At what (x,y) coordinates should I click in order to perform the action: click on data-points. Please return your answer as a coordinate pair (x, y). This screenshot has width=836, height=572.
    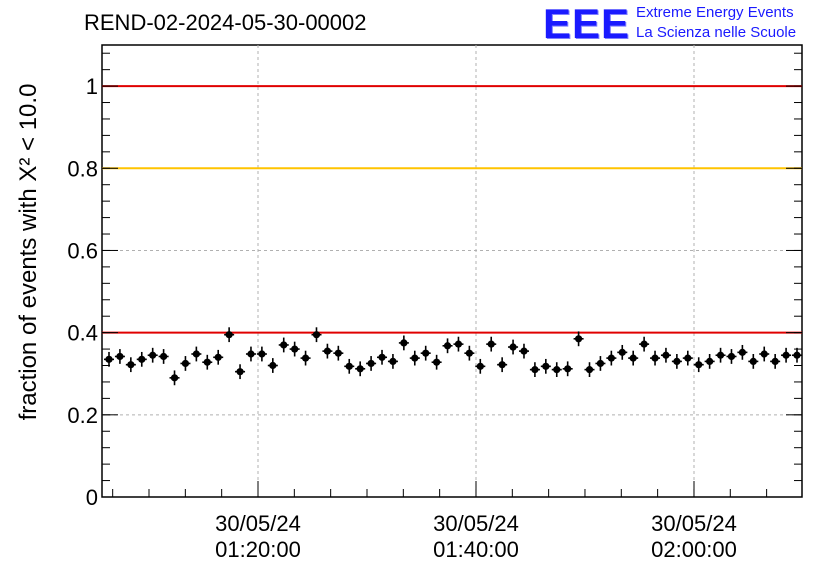
    Looking at the image, I should click on (453, 356).